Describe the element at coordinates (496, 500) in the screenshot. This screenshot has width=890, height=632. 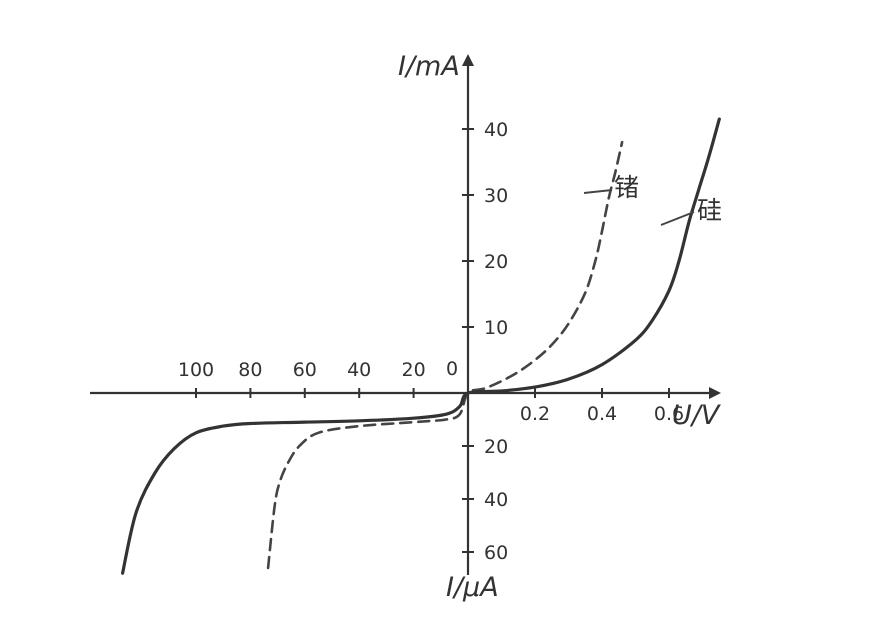
I see `y-negative-tick-label: 40` at that location.